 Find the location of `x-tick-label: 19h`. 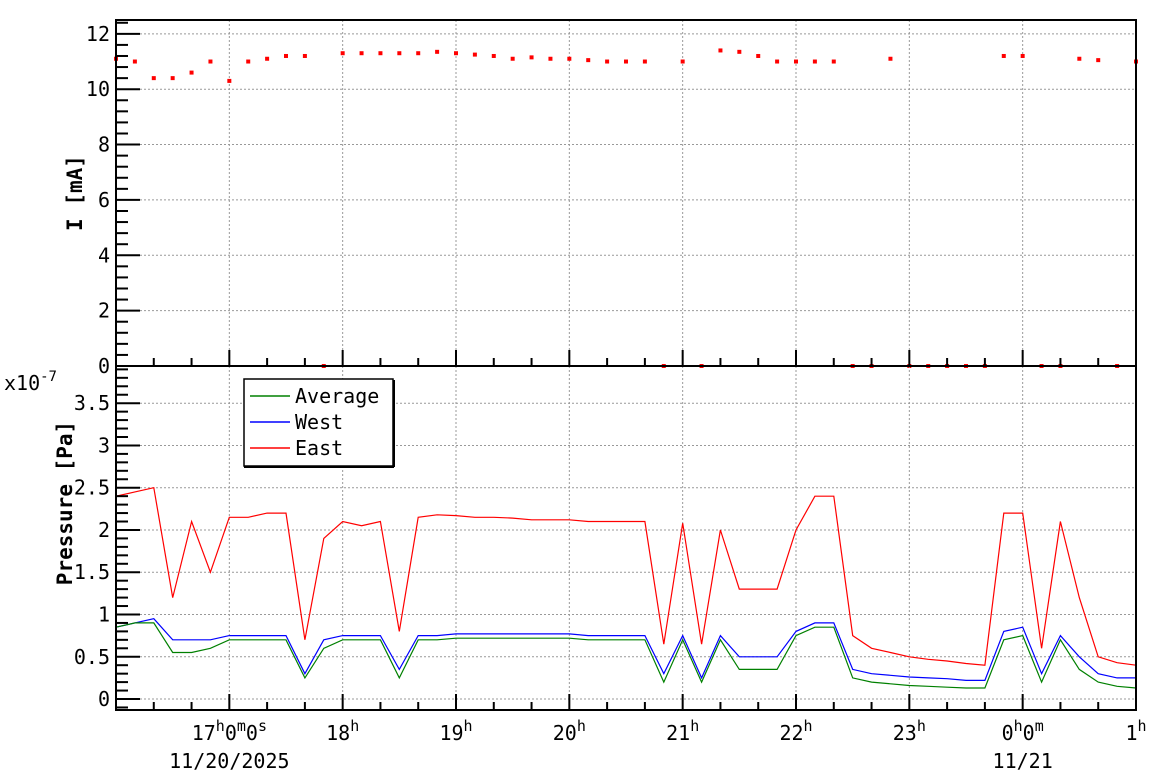

x-tick-label: 19h is located at coordinates (455, 731).